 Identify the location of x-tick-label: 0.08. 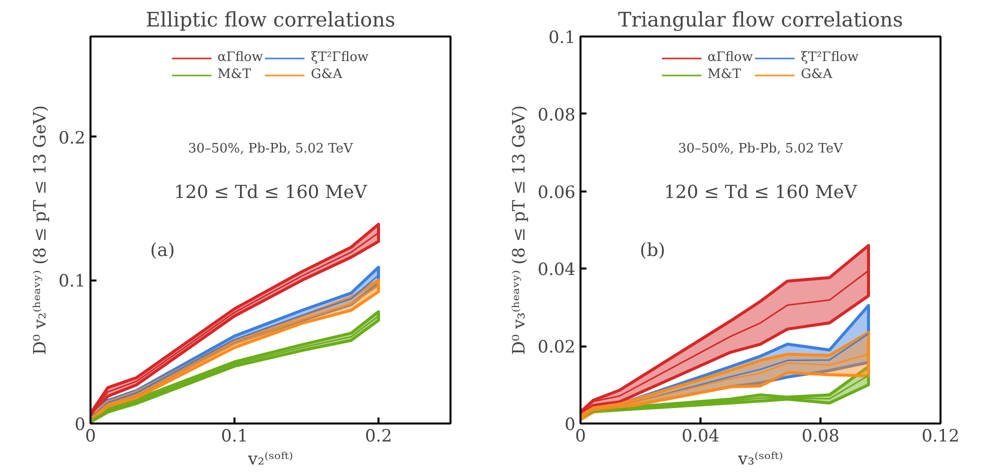
(821, 436).